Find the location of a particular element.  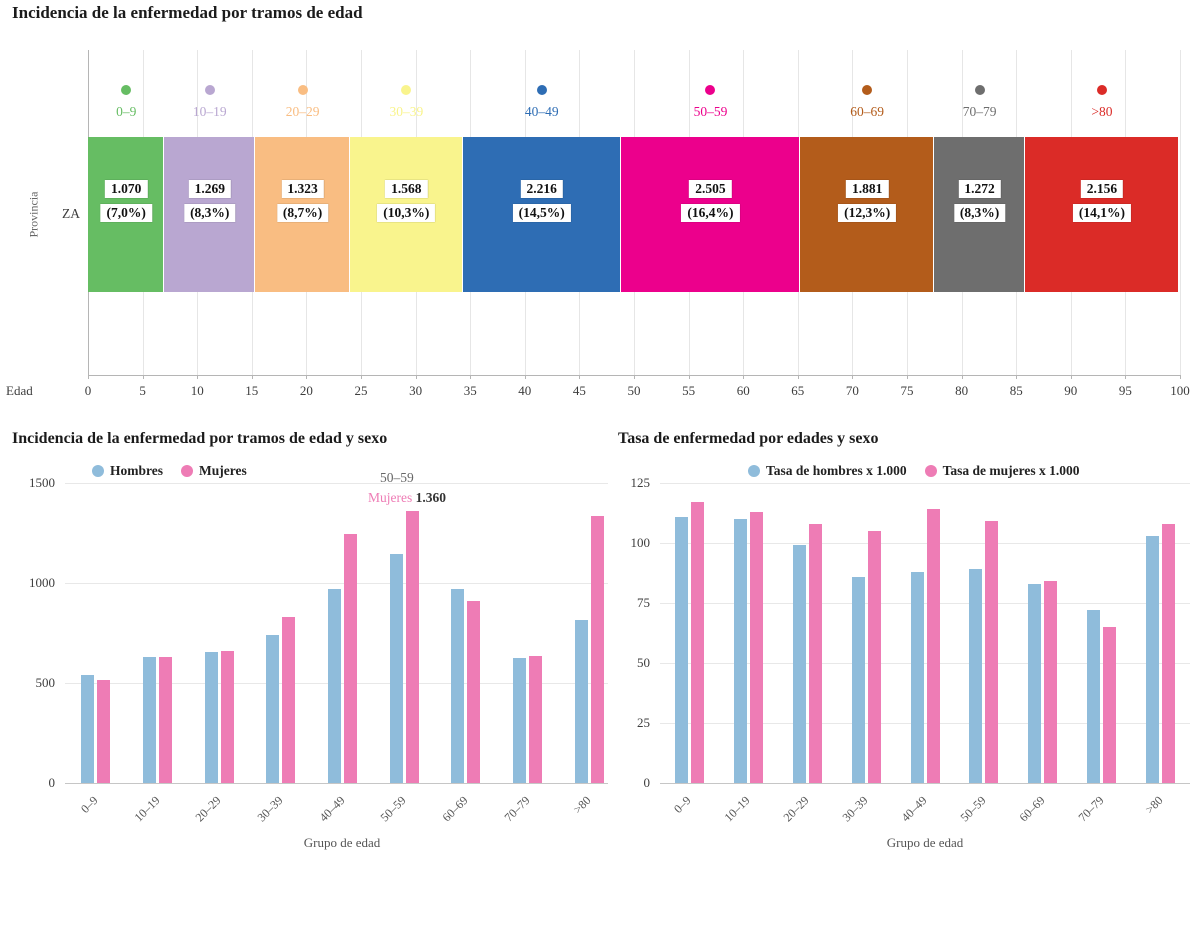

value-chip: 2.505 is located at coordinates (710, 189).